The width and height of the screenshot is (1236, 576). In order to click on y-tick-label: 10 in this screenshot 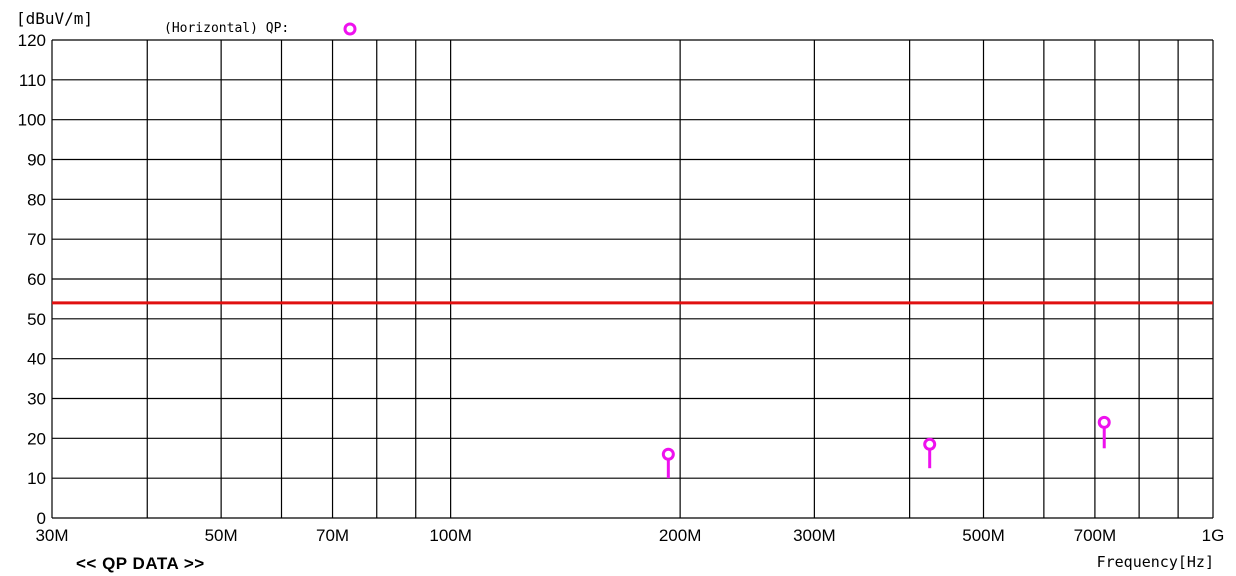, I will do `click(36, 478)`.